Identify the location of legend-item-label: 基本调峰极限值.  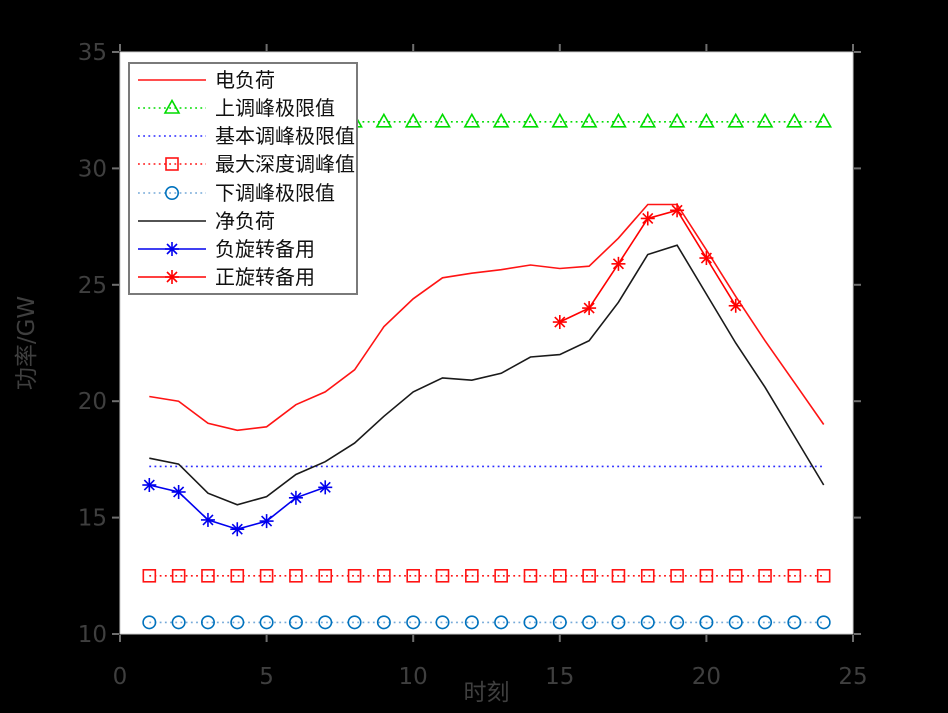
(285, 136).